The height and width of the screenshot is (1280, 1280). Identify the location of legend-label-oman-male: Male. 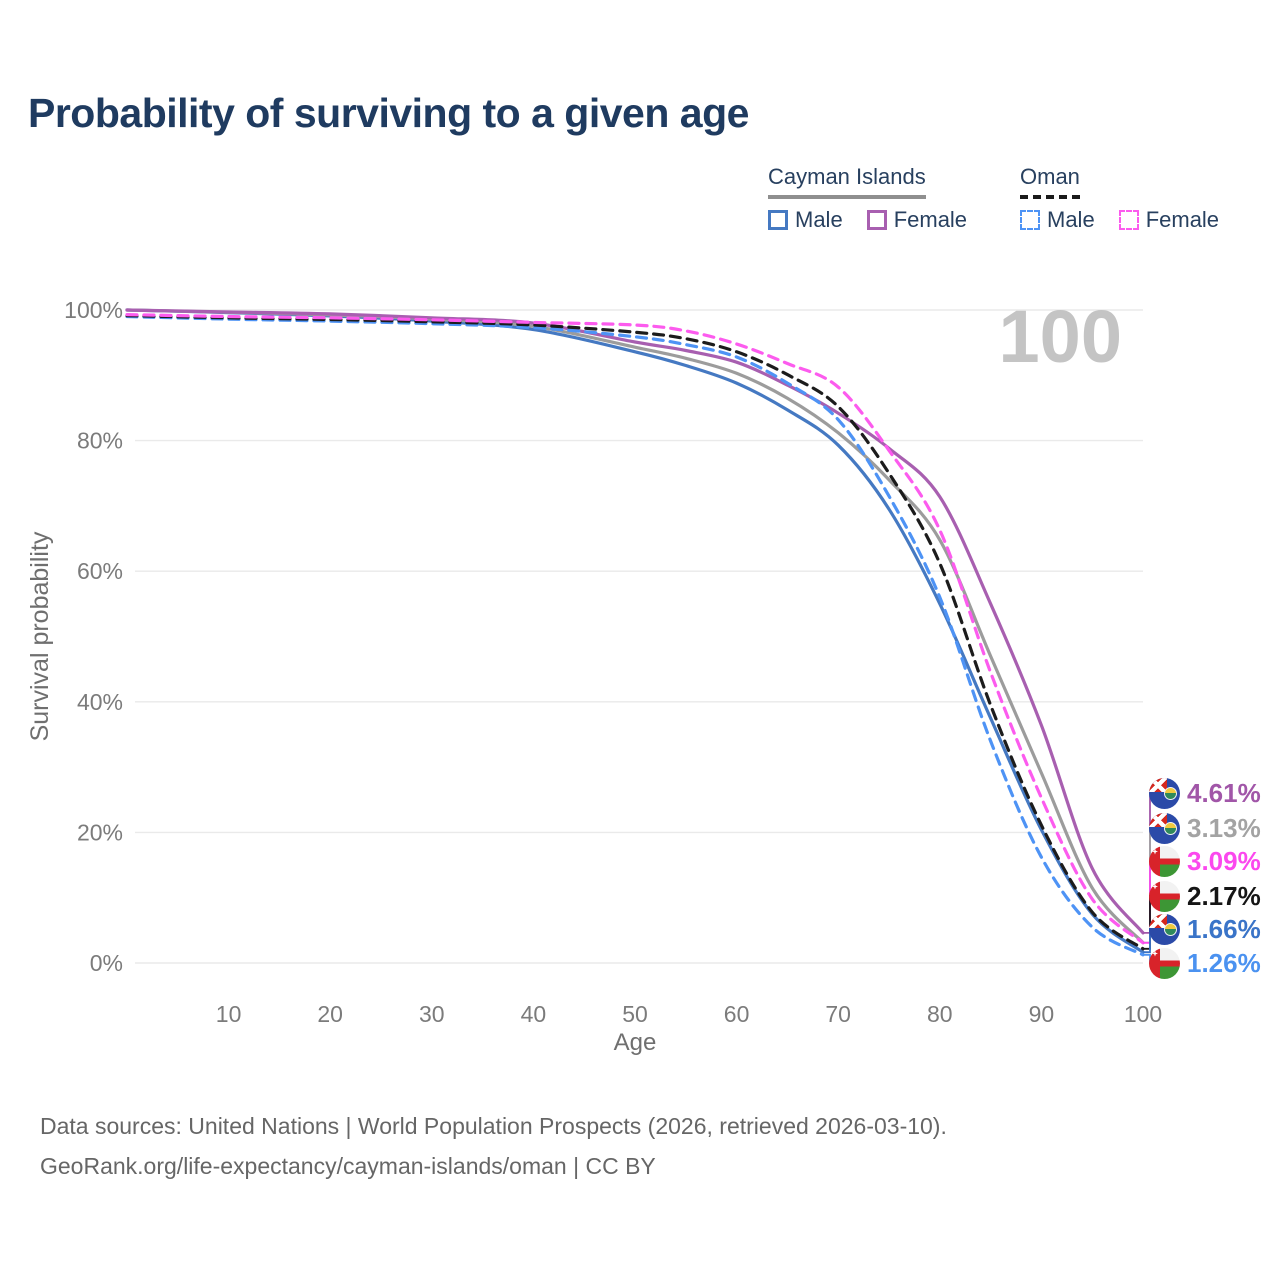
(1071, 219).